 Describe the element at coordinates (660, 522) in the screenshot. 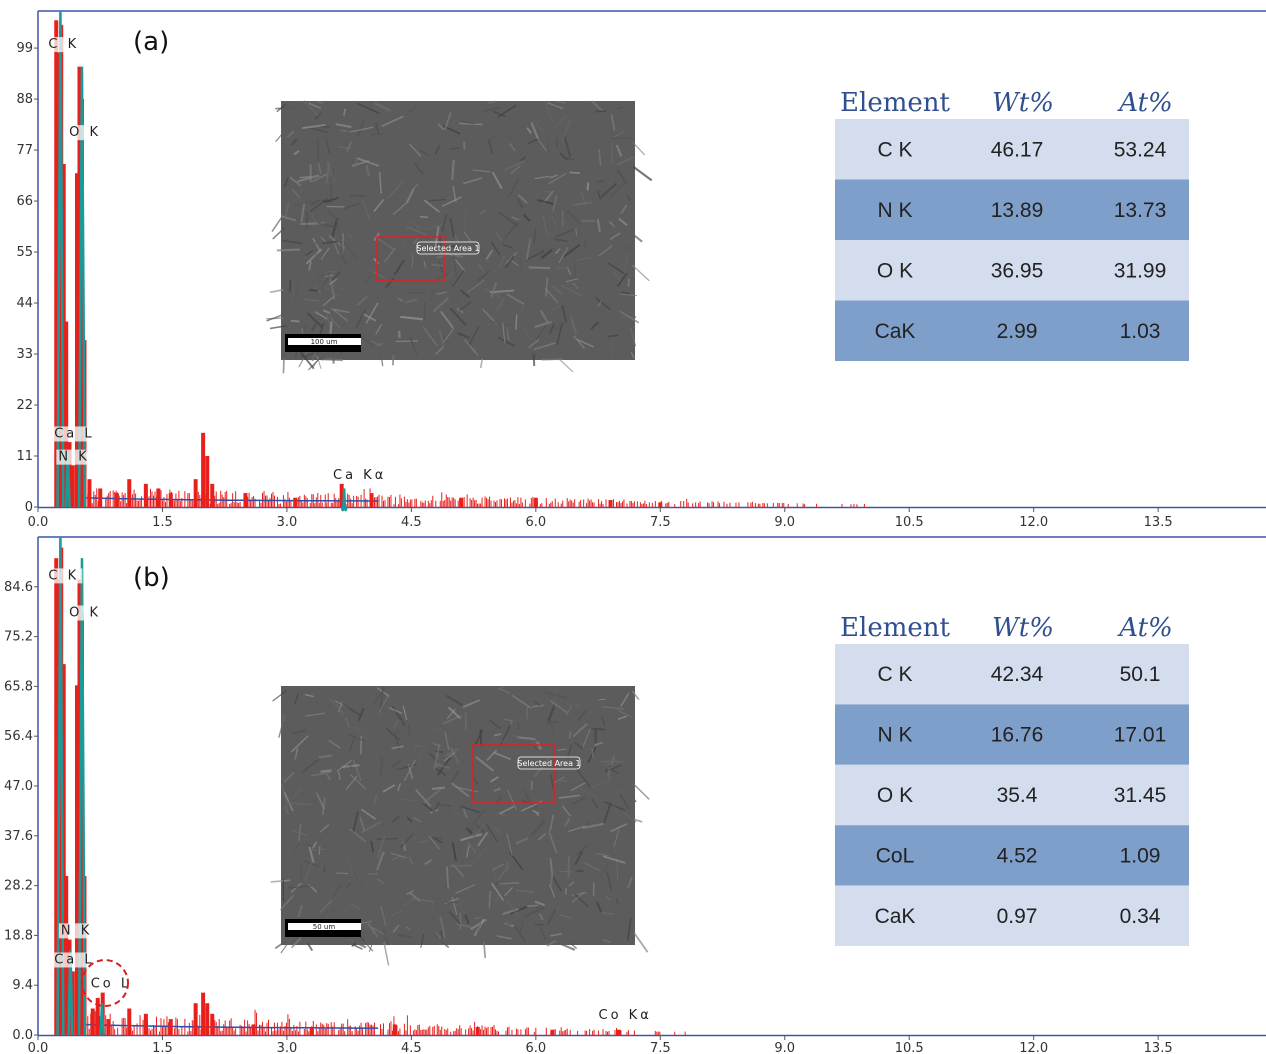

I see `x-tick-label: 7.5` at that location.